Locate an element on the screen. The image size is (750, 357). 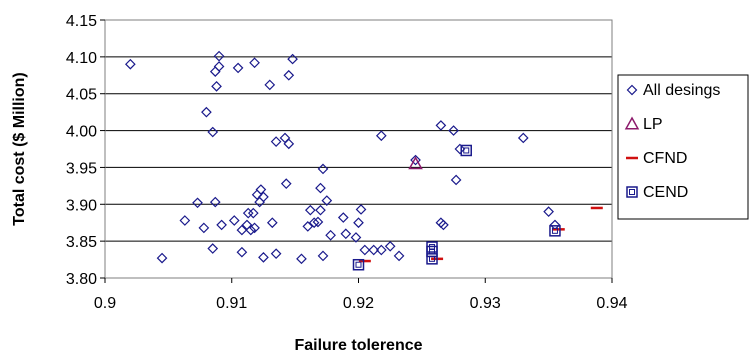
x-tick-label: 0.93 is located at coordinates (485, 303).